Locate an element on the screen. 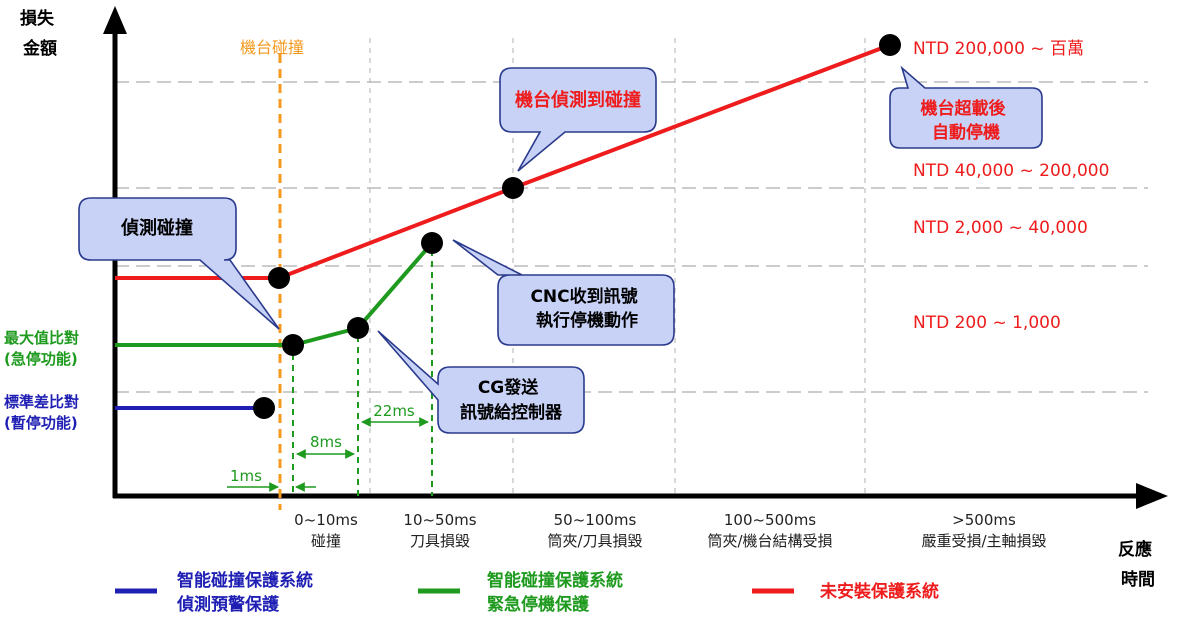  svg-text: 智能碰撞保護系統 偵測預警保護 is located at coordinates (247, 592).